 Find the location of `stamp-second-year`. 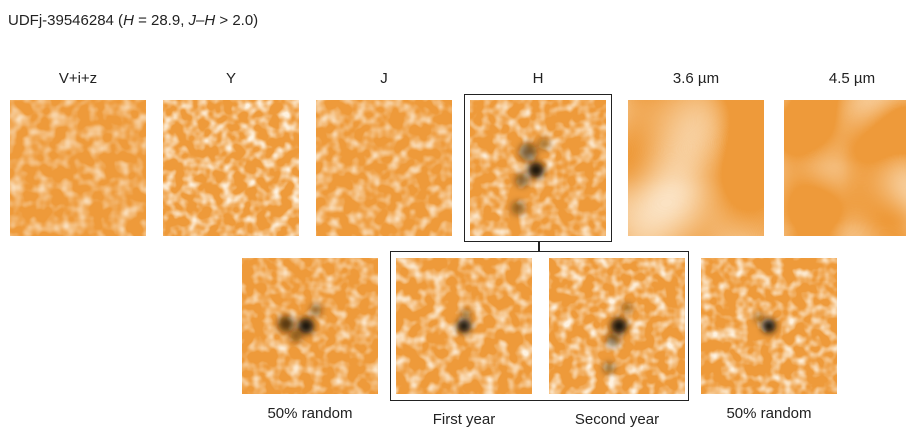

stamp-second-year is located at coordinates (617, 326).